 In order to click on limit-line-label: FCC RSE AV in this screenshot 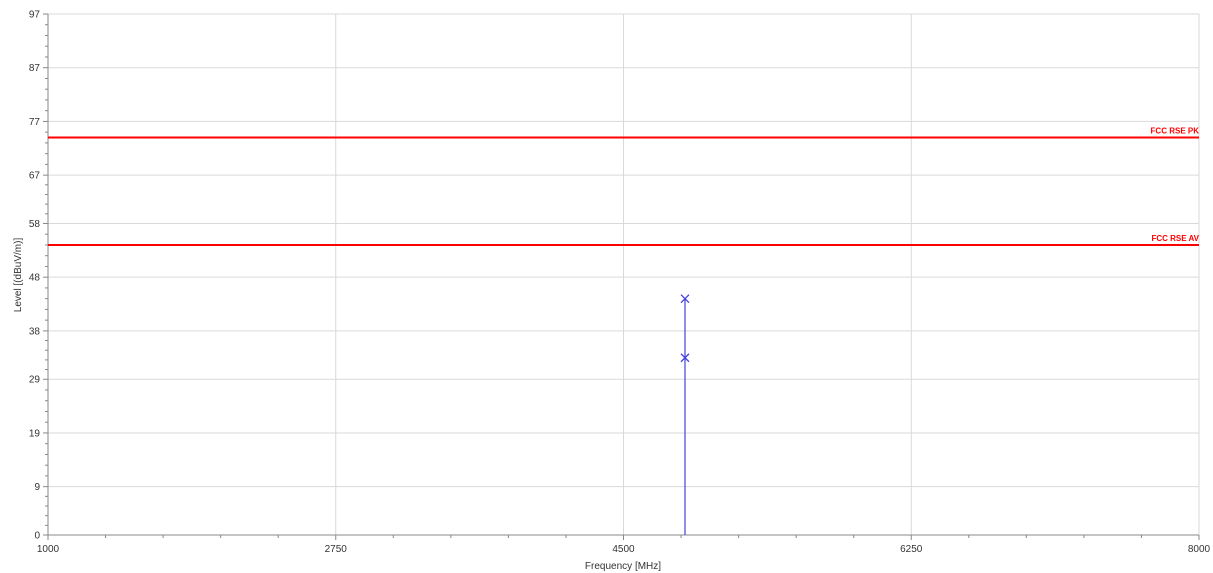, I will do `click(1175, 238)`.